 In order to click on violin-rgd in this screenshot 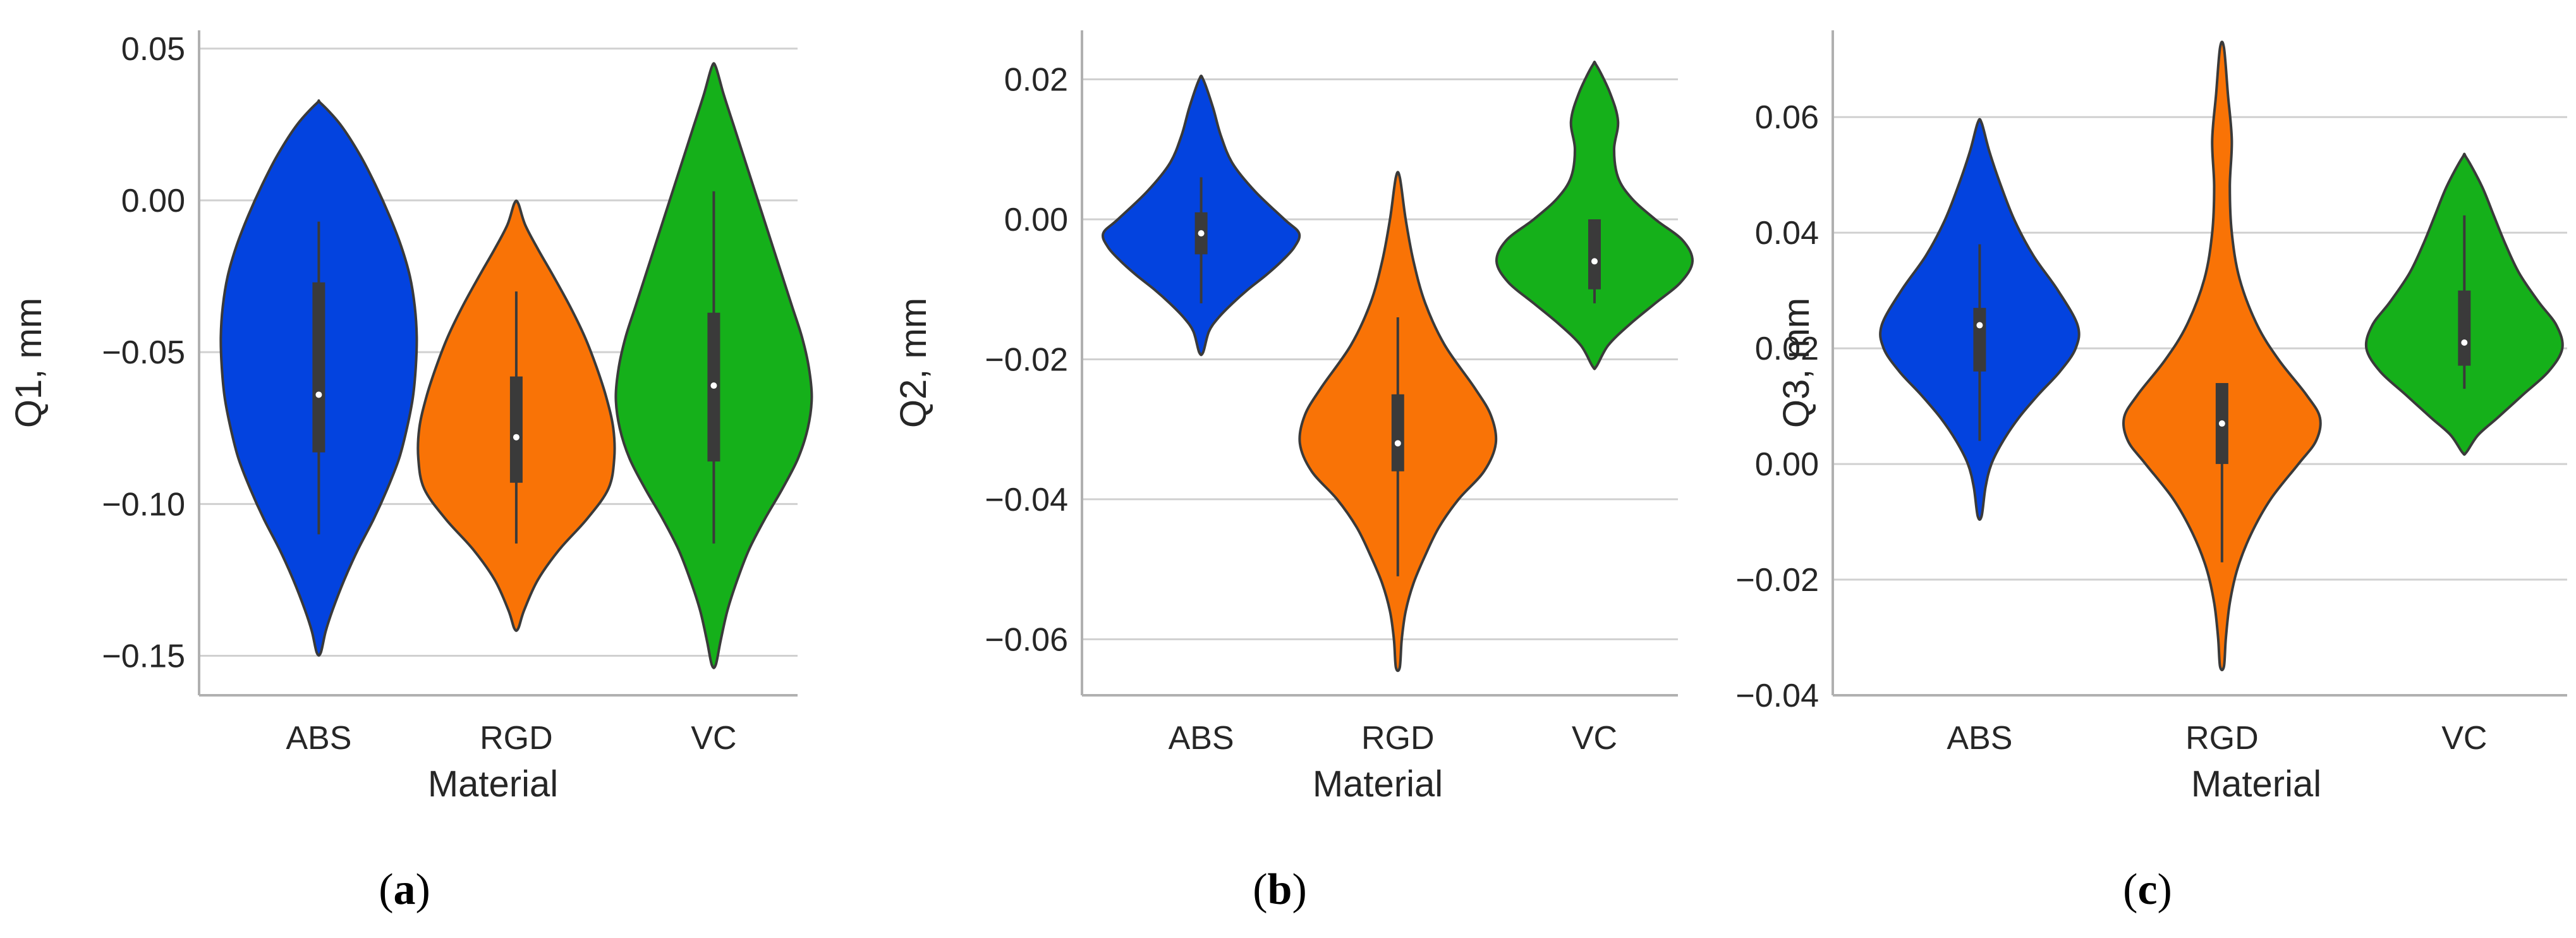, I will do `click(2222, 355)`.